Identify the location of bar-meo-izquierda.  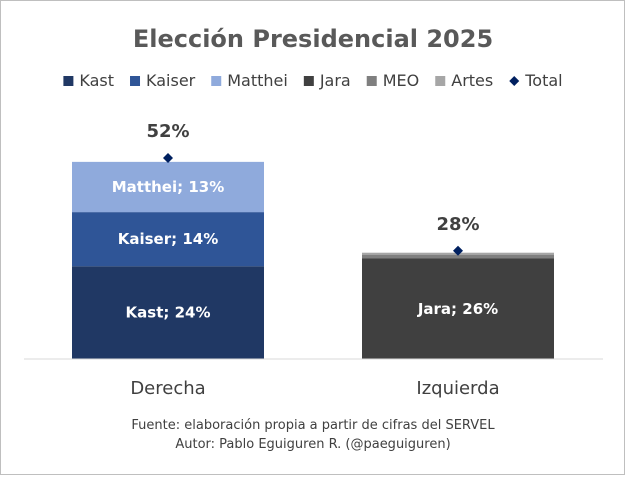
(458, 256).